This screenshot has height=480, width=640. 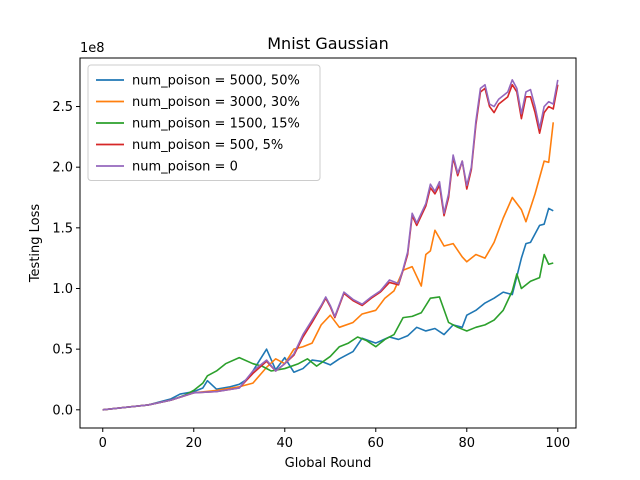 I want to click on y-tick-label: 1.0, so click(x=62, y=289).